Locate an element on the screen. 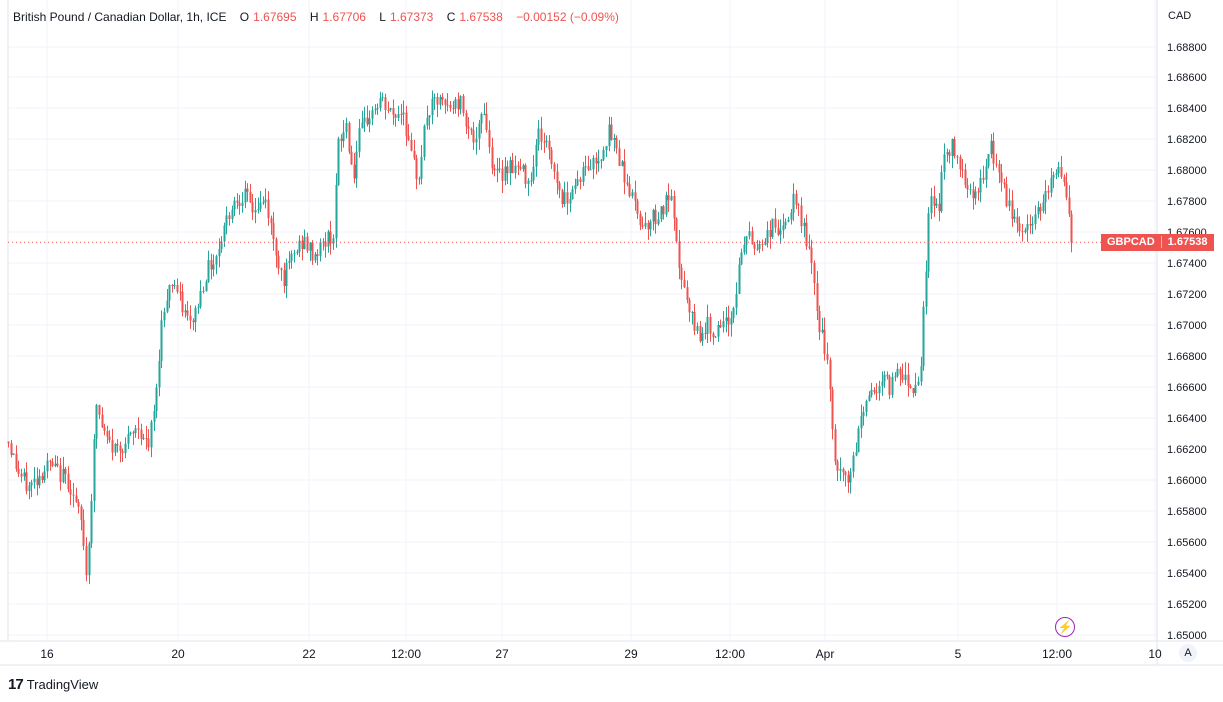  tradingview-logo-icon: 17 is located at coordinates (16, 684).